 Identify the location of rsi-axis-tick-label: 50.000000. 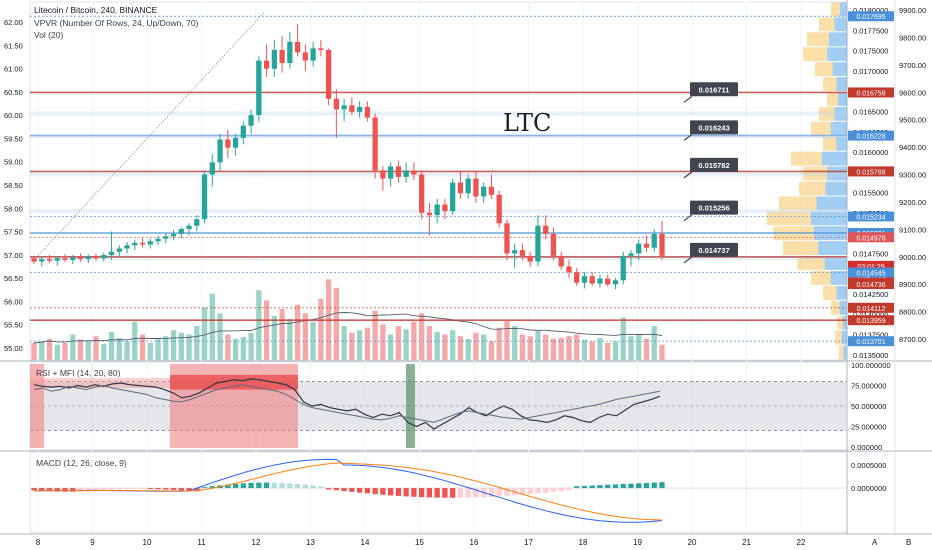
(868, 406).